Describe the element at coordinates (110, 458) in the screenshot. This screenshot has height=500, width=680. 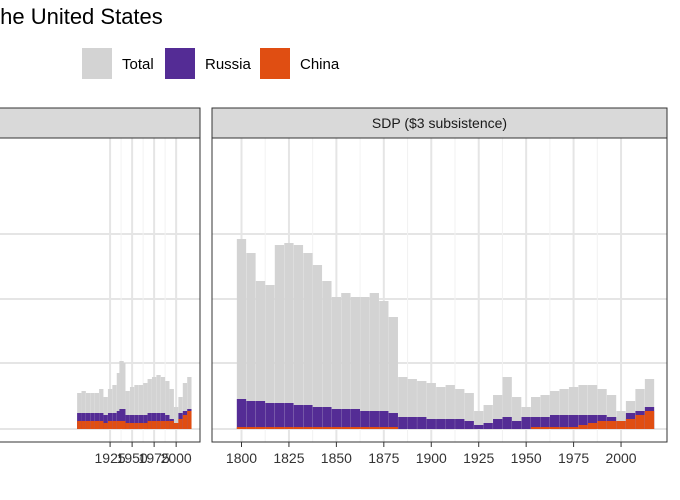
I see `x-tick-label: 1925` at that location.